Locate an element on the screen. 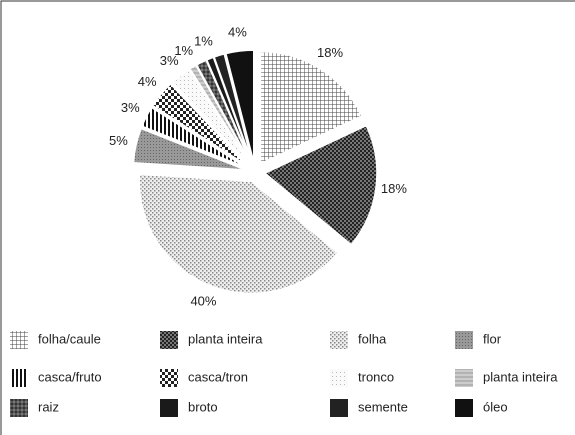  legend-label: raiz is located at coordinates (48, 406).